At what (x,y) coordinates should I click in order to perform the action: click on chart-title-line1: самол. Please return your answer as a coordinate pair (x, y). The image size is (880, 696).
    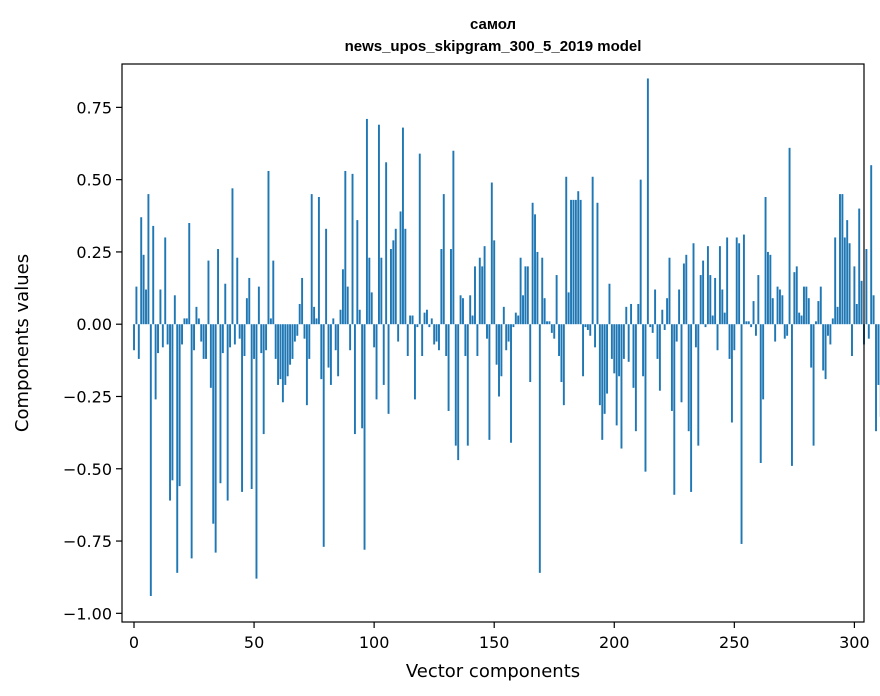
    Looking at the image, I should click on (493, 24).